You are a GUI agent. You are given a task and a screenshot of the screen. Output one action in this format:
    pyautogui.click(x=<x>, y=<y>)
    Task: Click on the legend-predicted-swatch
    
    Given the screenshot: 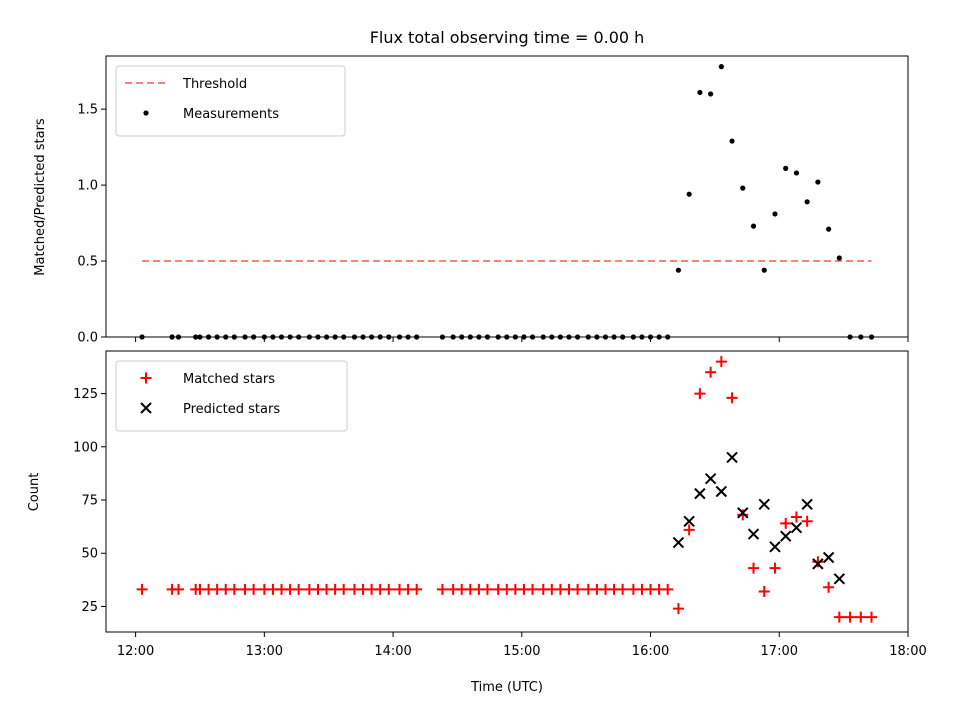 What is the action you would take?
    pyautogui.click(x=146, y=408)
    